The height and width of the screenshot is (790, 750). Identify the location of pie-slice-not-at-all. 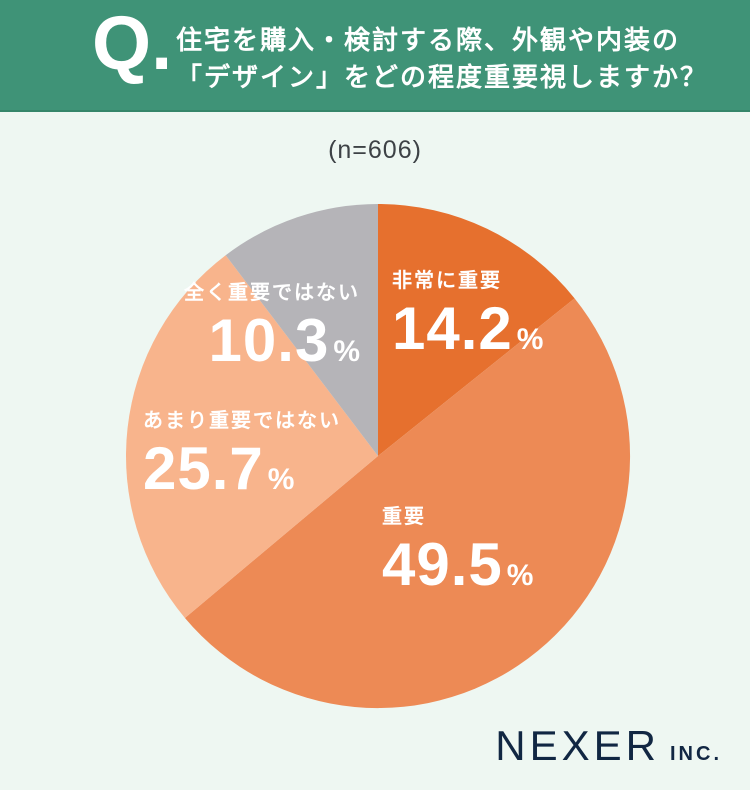
(301, 330).